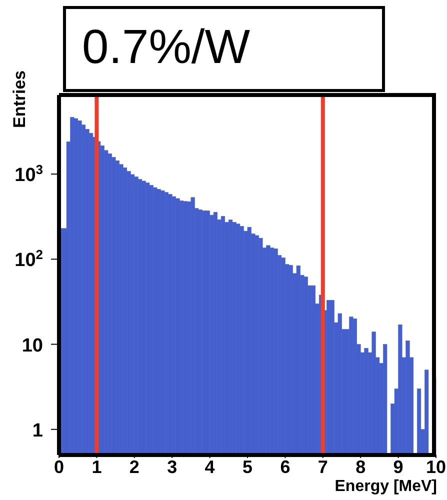  What do you see at coordinates (28, 259) in the screenshot?
I see `y-tick-label: 10$^{2}$` at bounding box center [28, 259].